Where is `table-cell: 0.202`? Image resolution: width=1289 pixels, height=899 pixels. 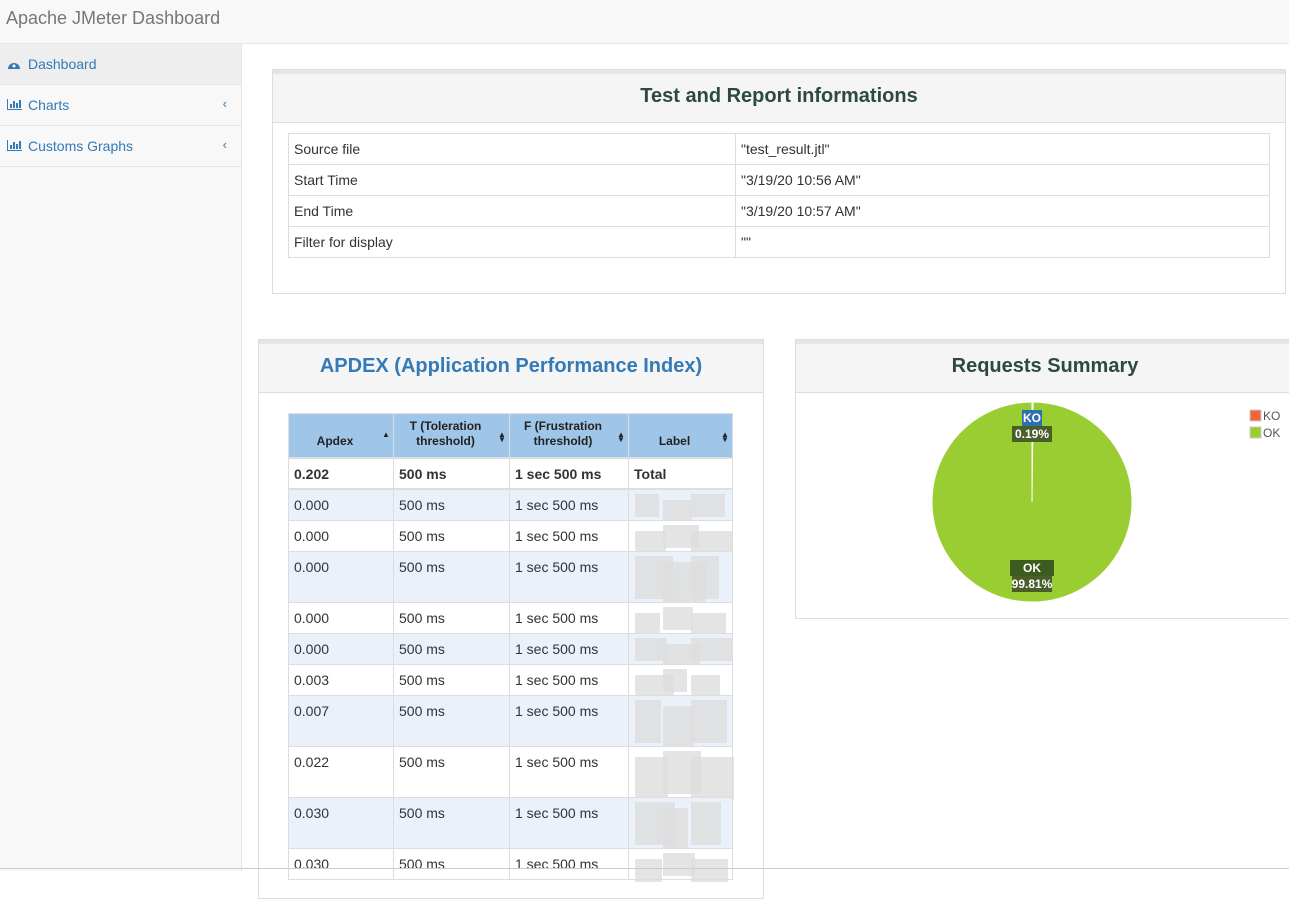 table-cell: 0.202 is located at coordinates (341, 474).